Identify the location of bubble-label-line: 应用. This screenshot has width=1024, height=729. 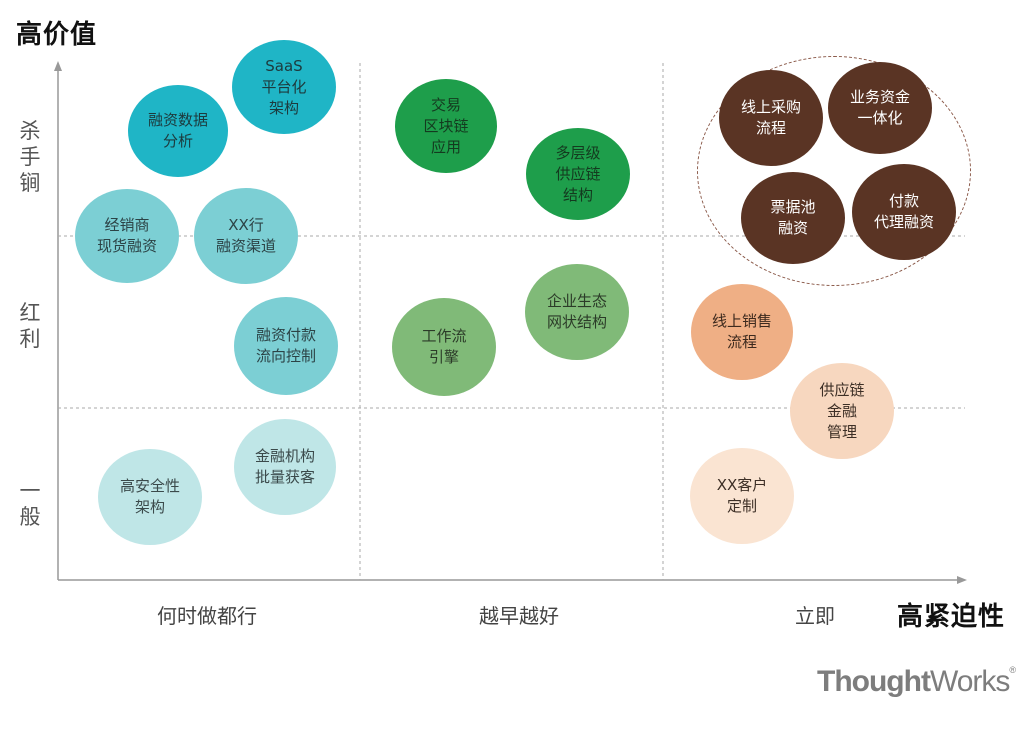
(445, 146).